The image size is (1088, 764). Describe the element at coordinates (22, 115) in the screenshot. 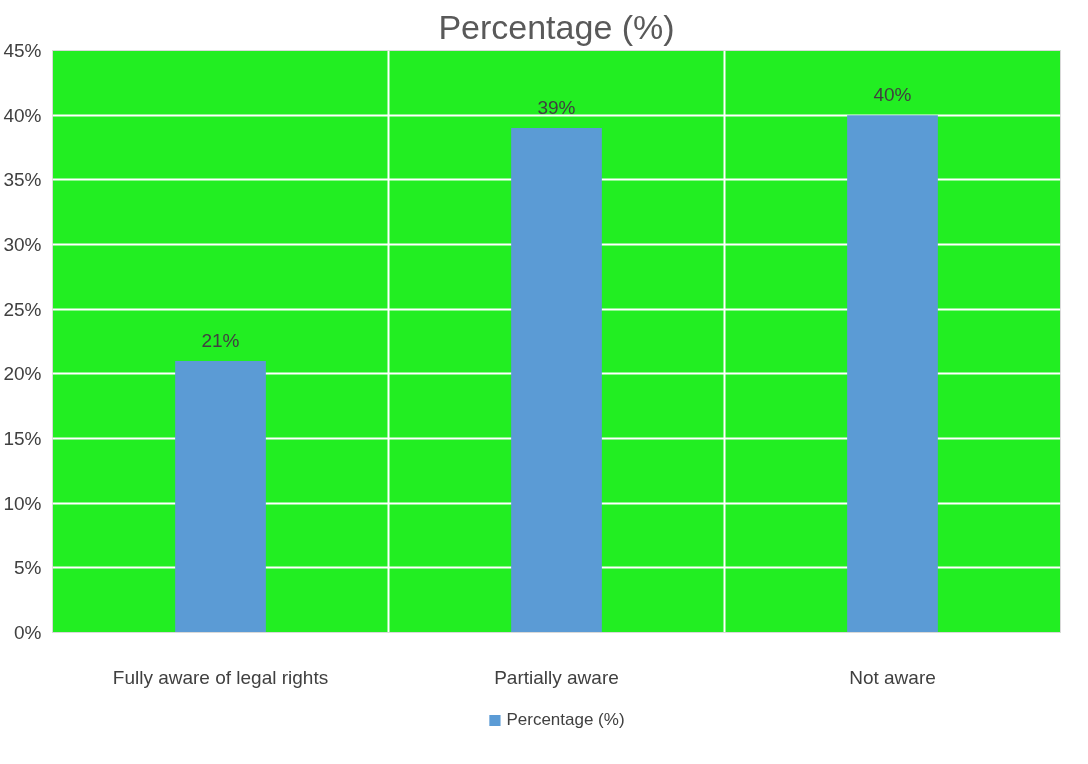

I see `y-tick-label: 40%` at that location.